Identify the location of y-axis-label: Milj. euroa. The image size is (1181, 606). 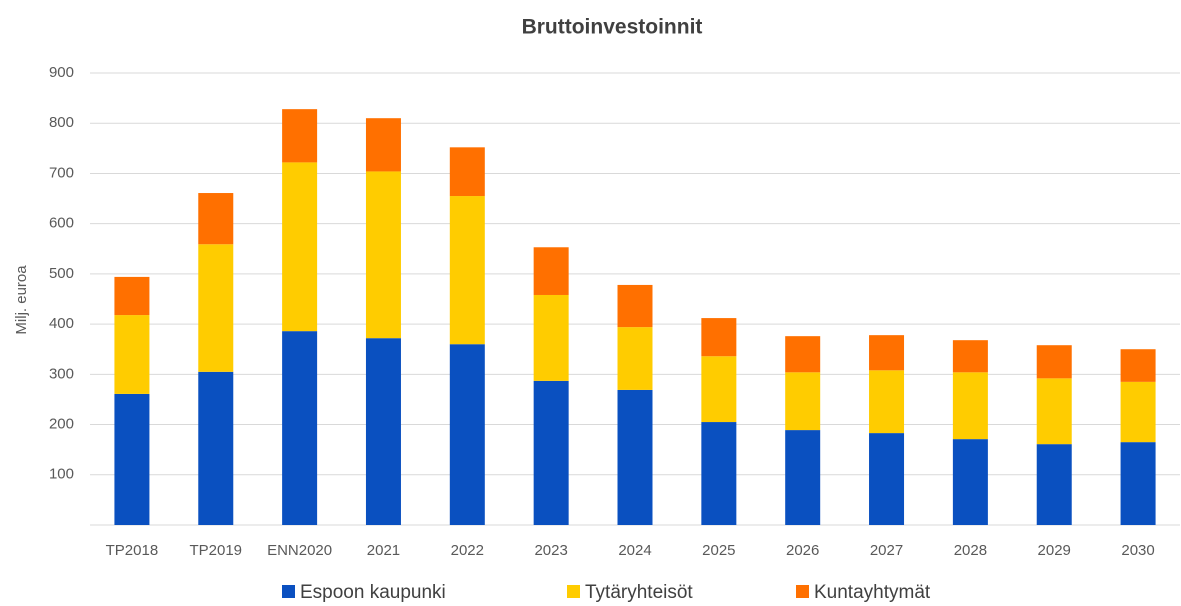
(21, 300).